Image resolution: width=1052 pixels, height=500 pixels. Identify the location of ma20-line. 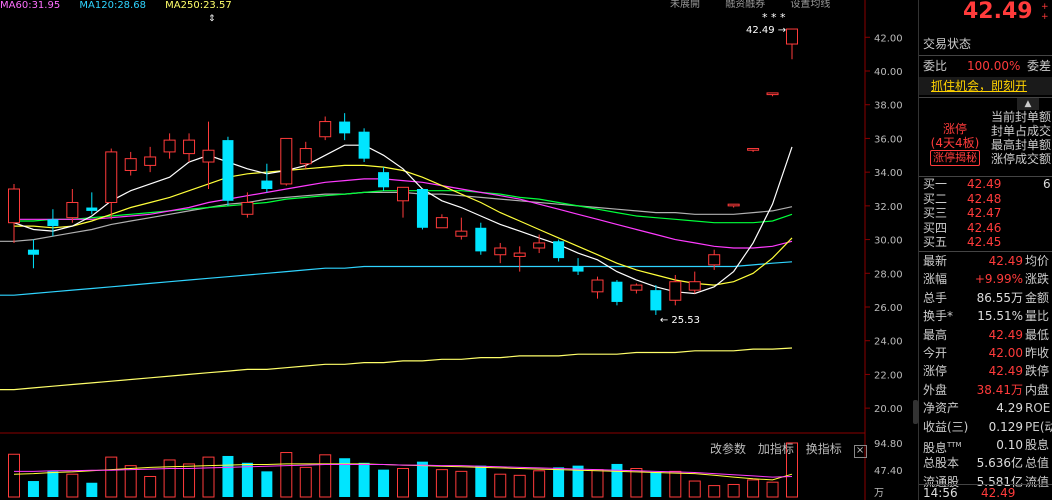
(403, 213).